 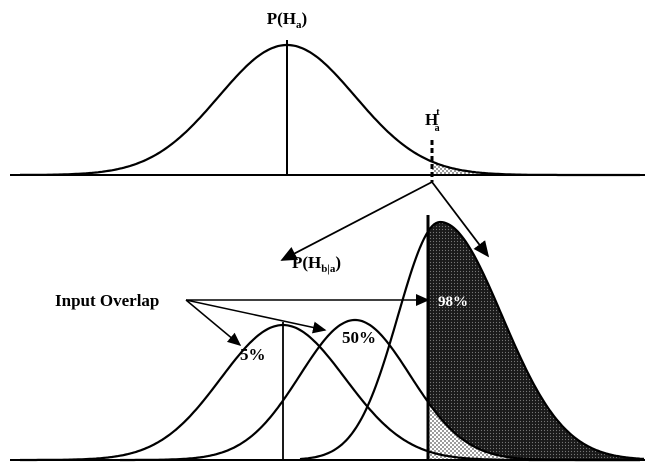 I want to click on mid-label: P(Hb|a), so click(x=316, y=264).